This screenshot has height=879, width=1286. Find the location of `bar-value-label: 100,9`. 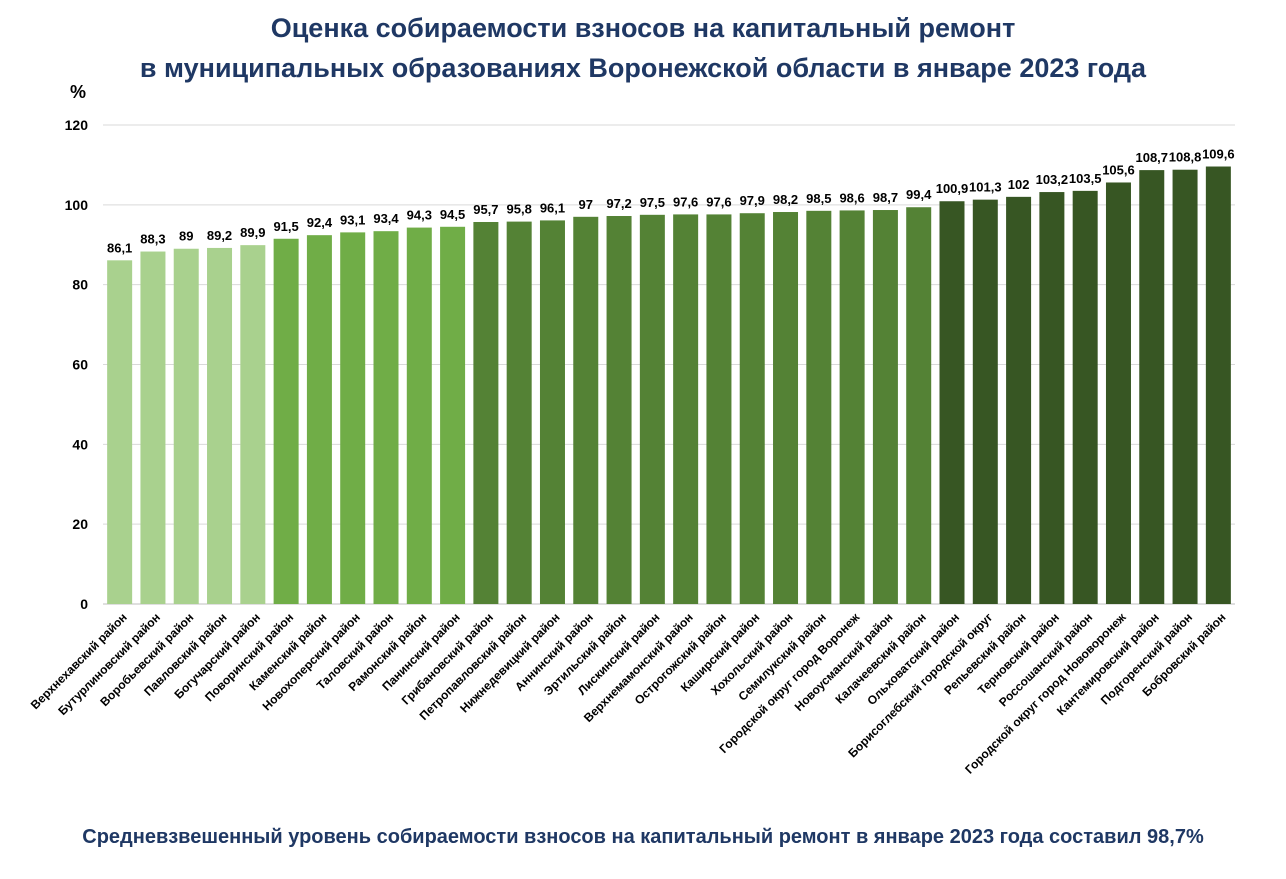

bar-value-label: 100,9 is located at coordinates (952, 188).